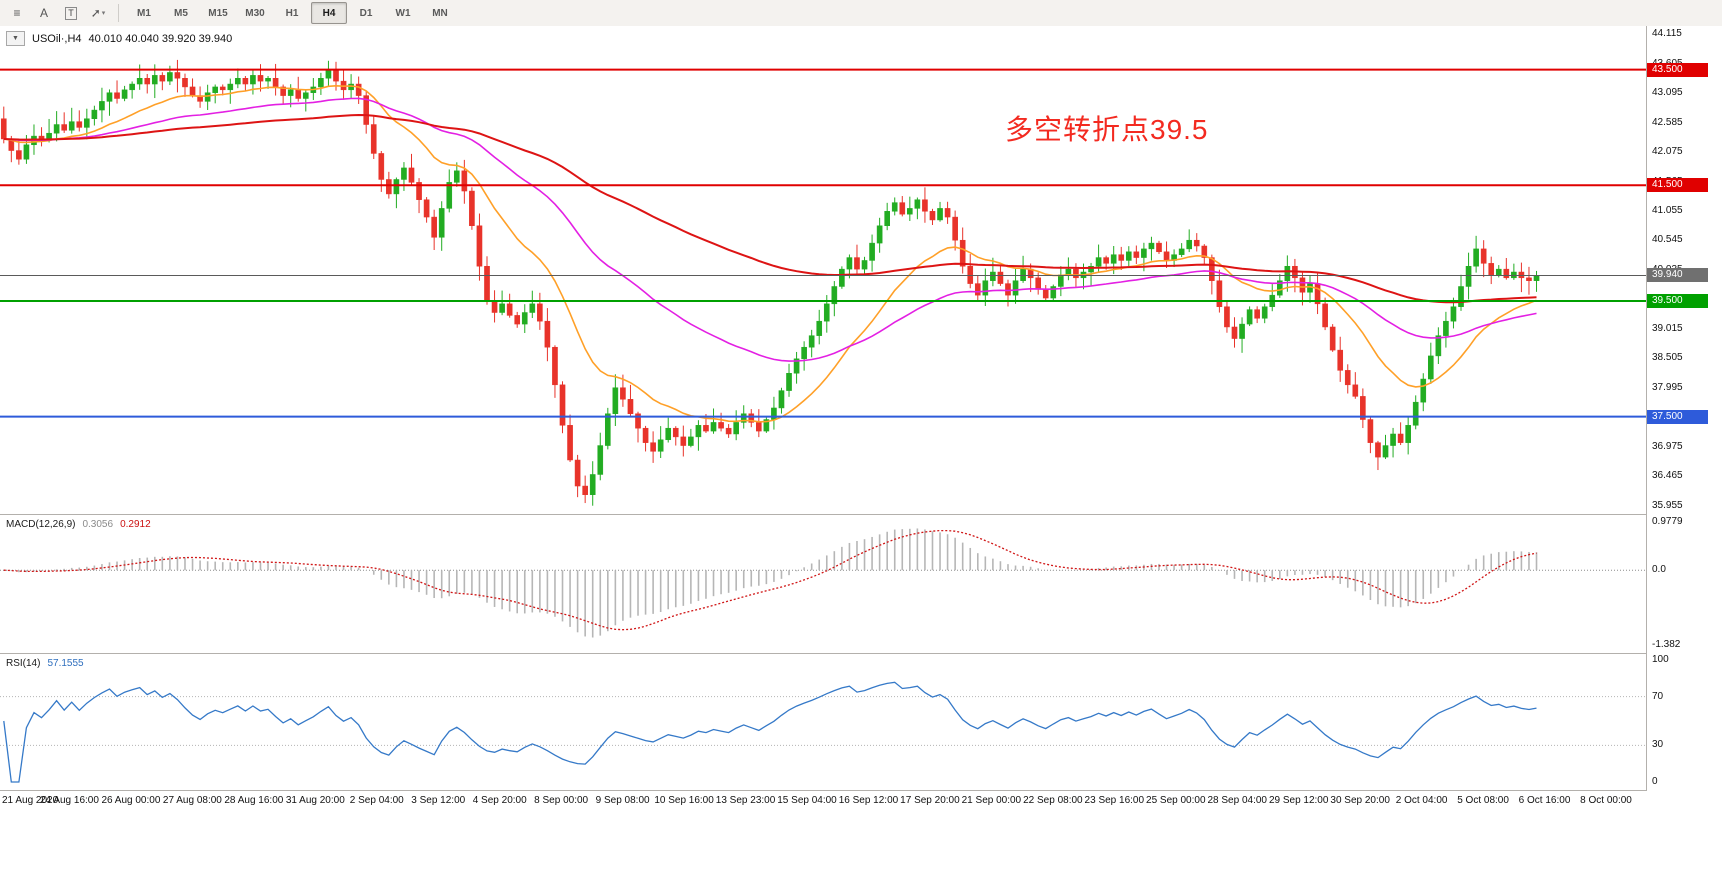 The image size is (1722, 894). I want to click on price-tick-label: 44.115, so click(1667, 33).